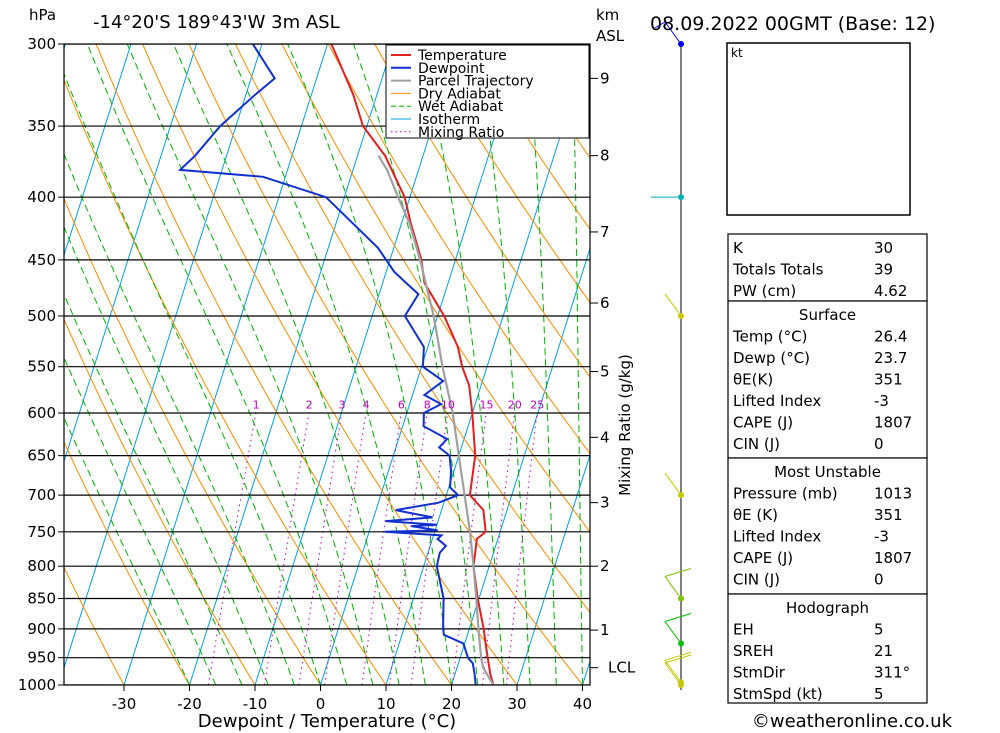 The width and height of the screenshot is (1000, 733). Describe the element at coordinates (516, 704) in the screenshot. I see `temperature-tick-label: 30` at that location.